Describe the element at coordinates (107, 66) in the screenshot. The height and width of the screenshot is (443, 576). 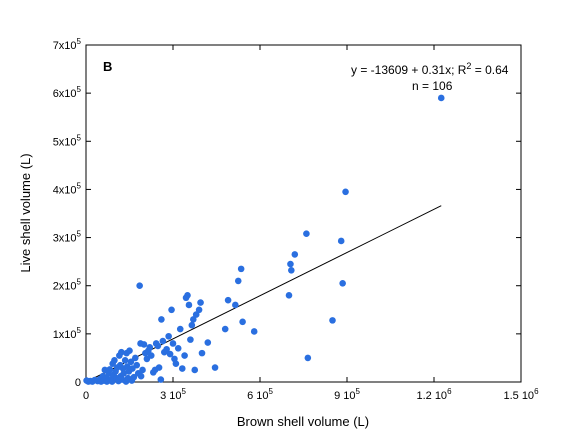
I see `panel-label: B` at that location.